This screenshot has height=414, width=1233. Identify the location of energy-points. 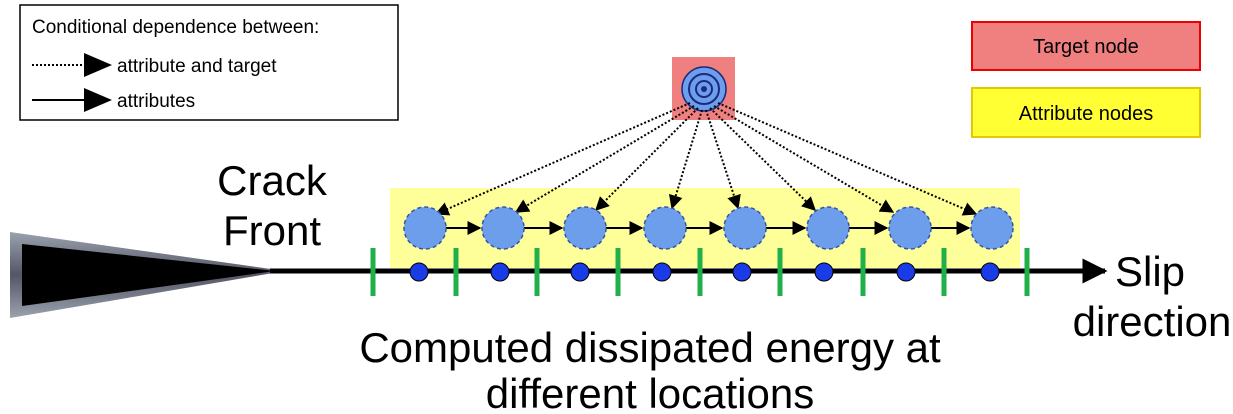
(704, 272).